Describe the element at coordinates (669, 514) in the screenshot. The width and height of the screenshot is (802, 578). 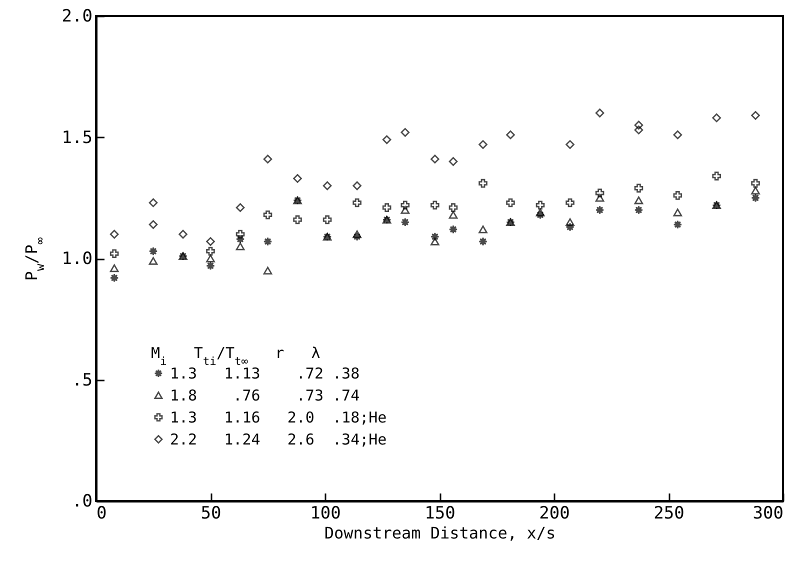
I see `x-tick-label: 250` at that location.